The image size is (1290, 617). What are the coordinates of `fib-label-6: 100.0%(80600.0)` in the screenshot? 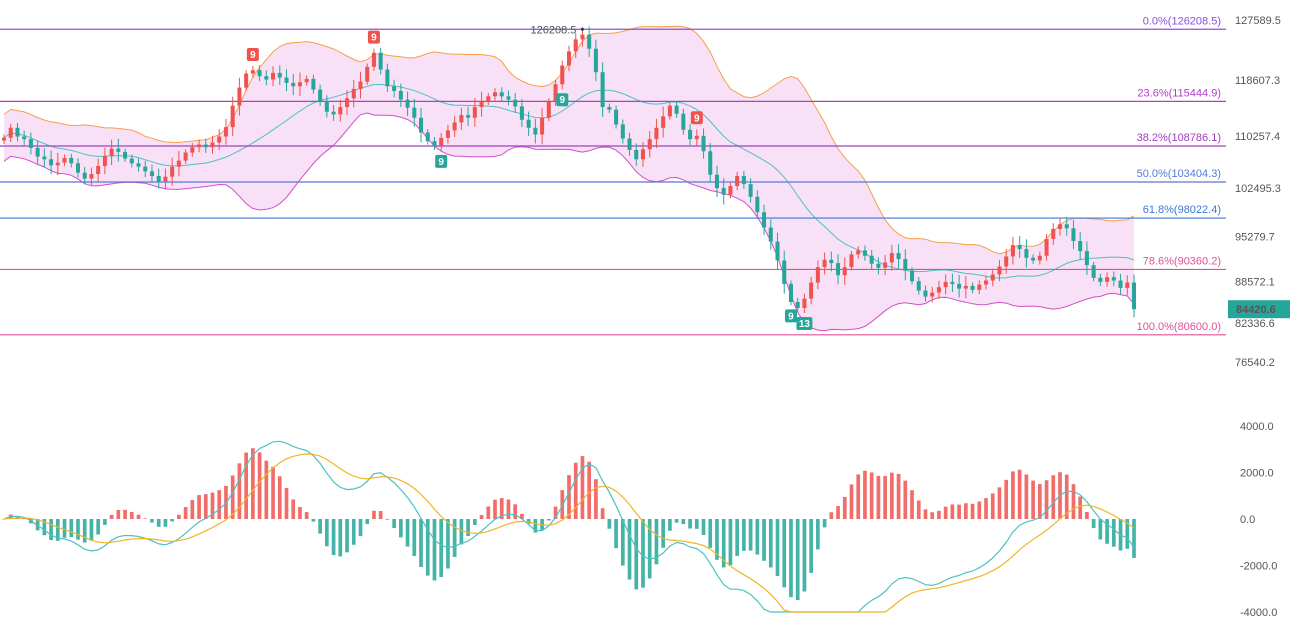 It's located at (1179, 327).